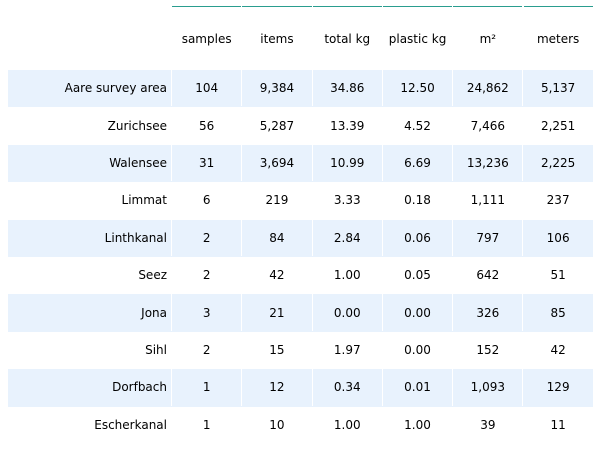  What do you see at coordinates (487, 163) in the screenshot?
I see `table-cell: 13,236` at bounding box center [487, 163].